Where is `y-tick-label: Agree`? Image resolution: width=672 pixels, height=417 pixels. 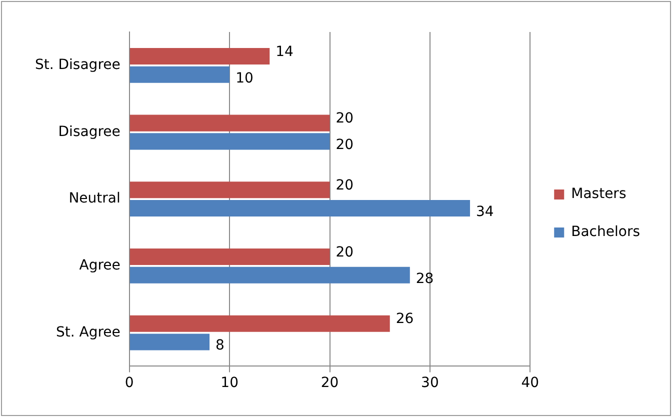 y-tick-label: Agree is located at coordinates (99, 266).